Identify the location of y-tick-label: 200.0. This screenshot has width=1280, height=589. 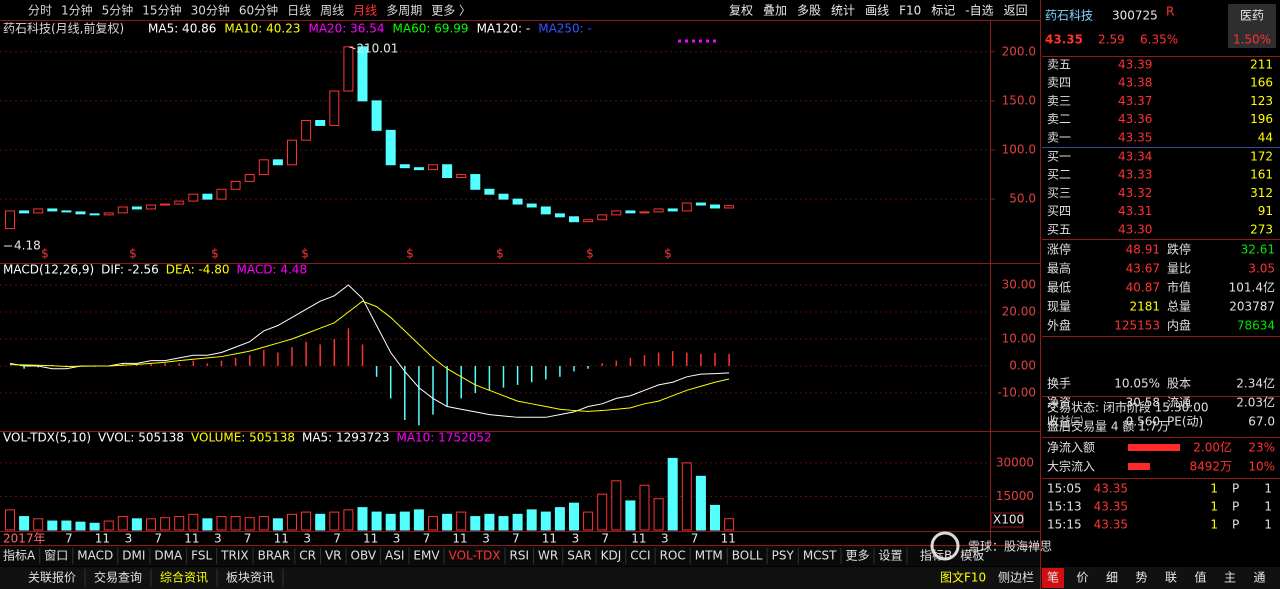
(1019, 51).